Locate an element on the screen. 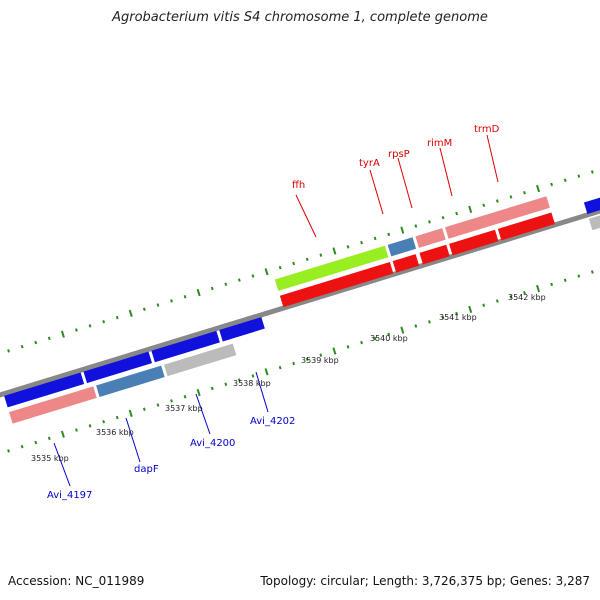 The image size is (600, 600). label-tyra: tyrA is located at coordinates (369, 163).